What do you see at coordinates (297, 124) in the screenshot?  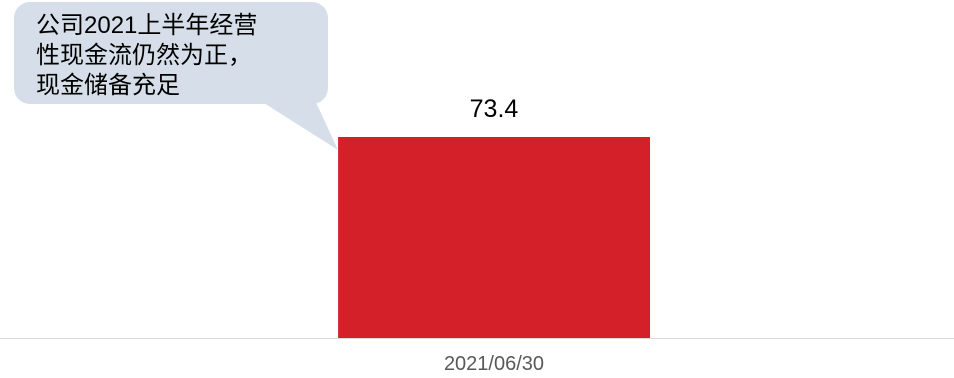 I see `callout-pointer` at bounding box center [297, 124].